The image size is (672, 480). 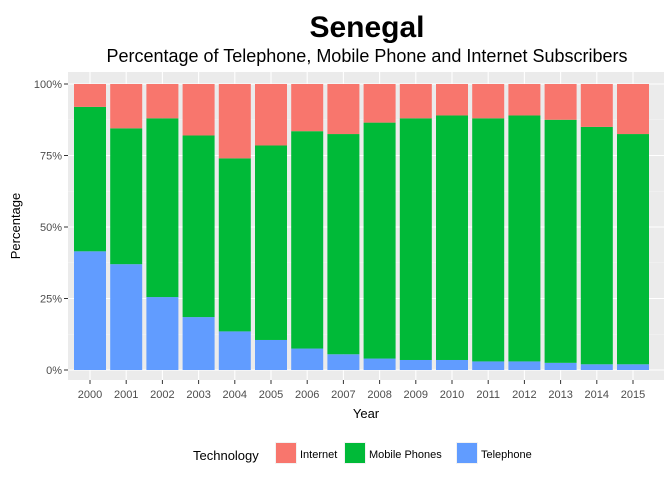 What do you see at coordinates (488, 365) in the screenshot?
I see `bar-telephone-2011` at bounding box center [488, 365].